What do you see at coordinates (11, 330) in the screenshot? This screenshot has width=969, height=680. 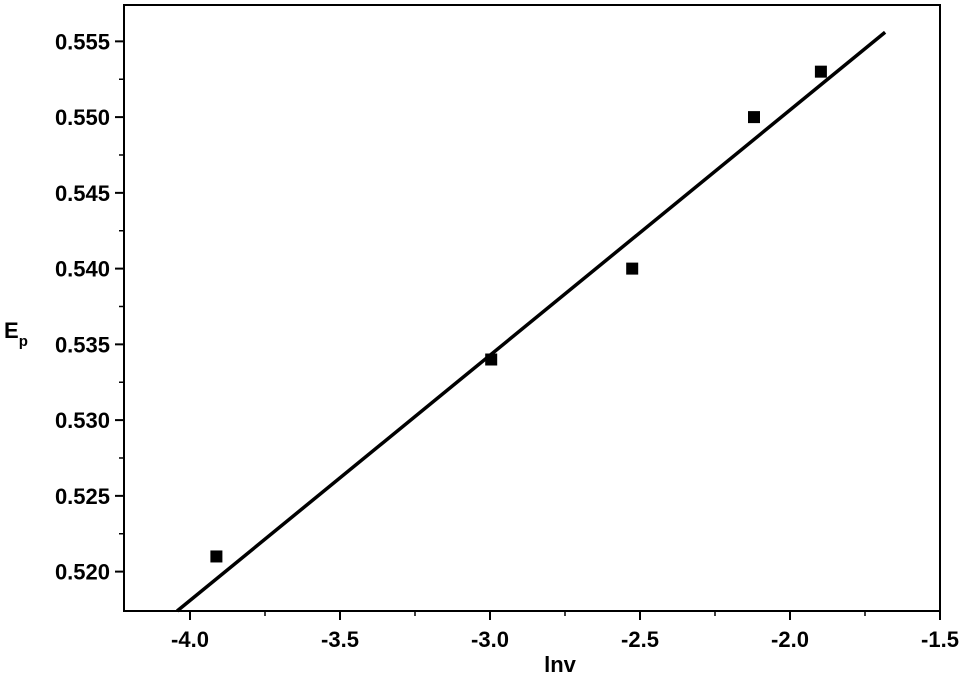 I see `y-axis-label-main: E` at bounding box center [11, 330].